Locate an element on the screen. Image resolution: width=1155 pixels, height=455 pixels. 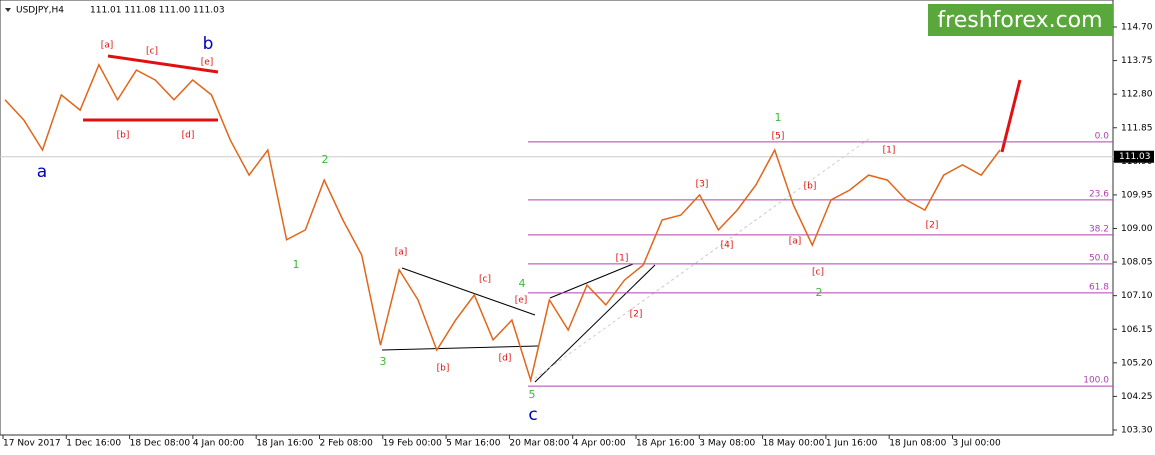
x-tick-label: 4 Jan 00:00 is located at coordinates (219, 444).